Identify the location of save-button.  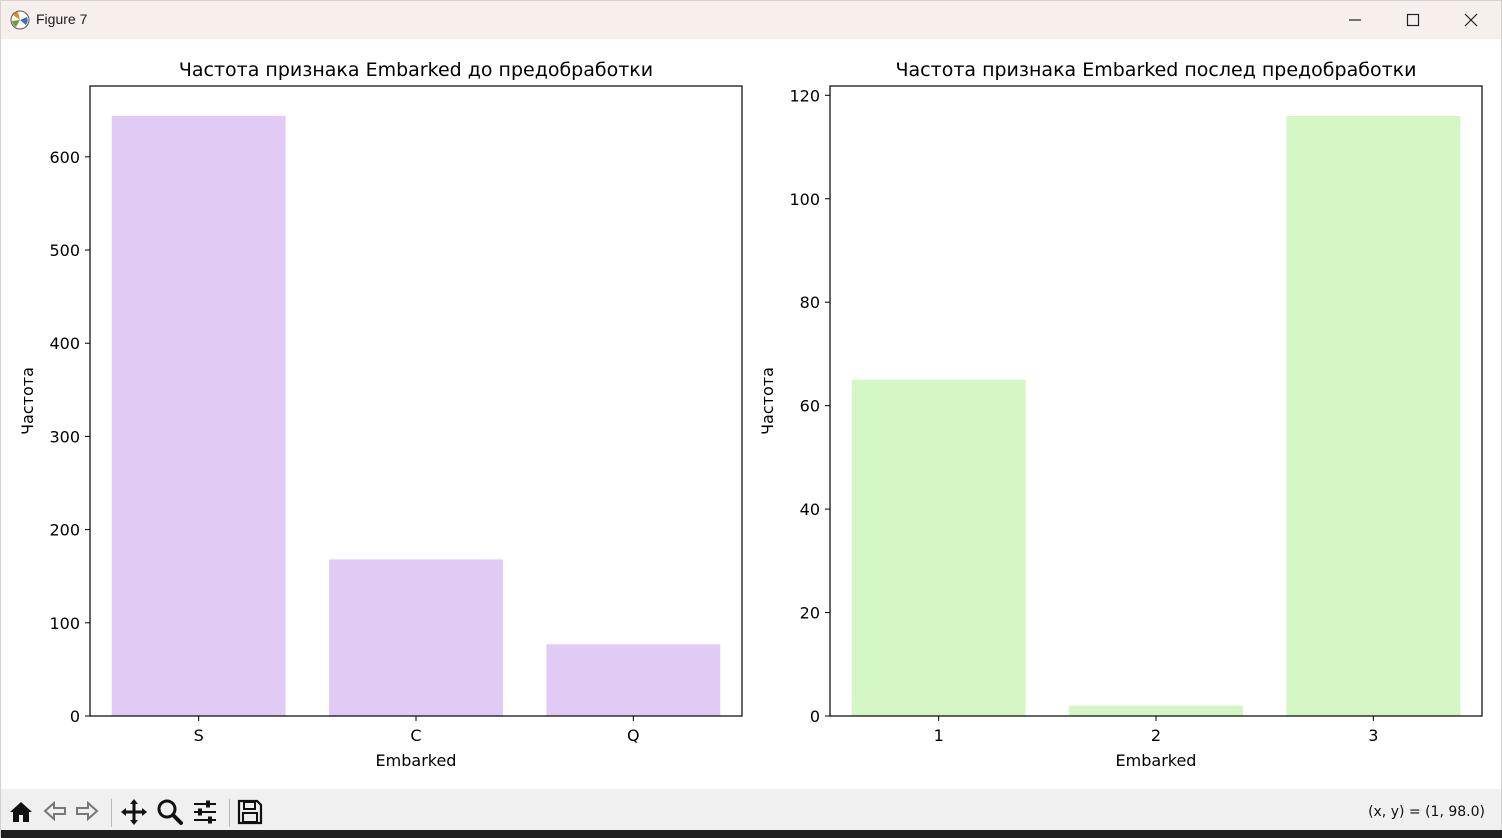
(250, 812).